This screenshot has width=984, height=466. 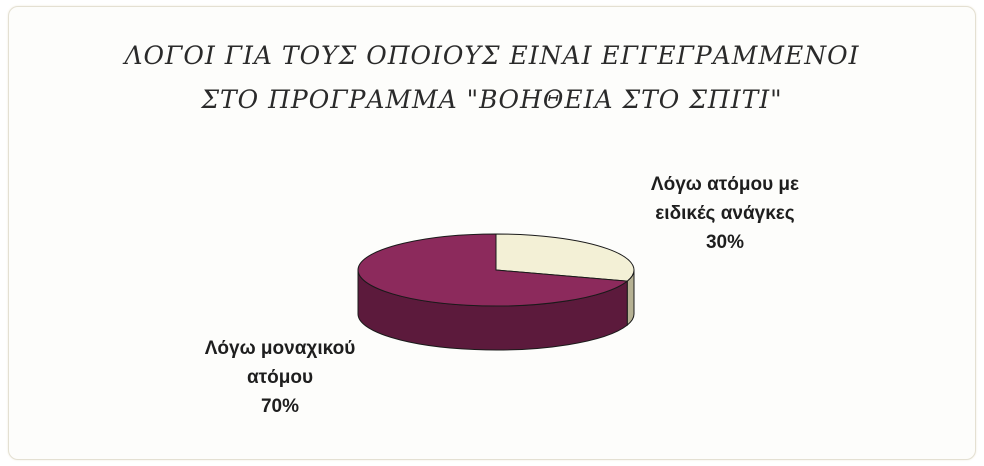 I want to click on pie-side-walls, so click(x=496, y=310).